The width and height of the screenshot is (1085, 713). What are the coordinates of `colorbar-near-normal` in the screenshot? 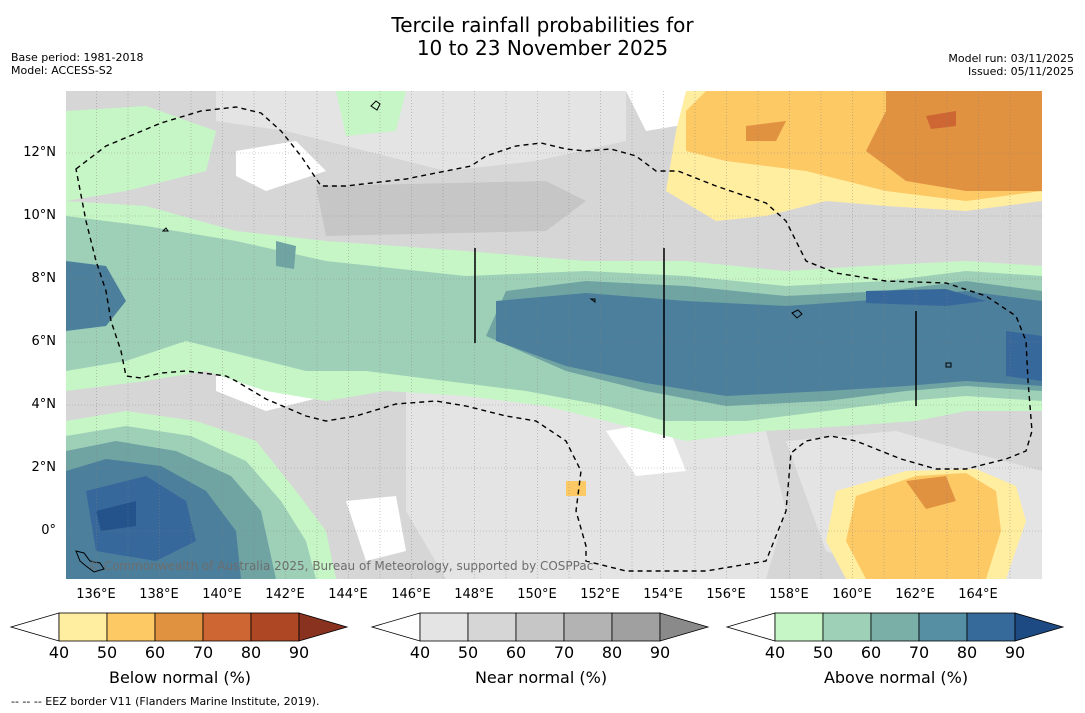 It's located at (540, 627).